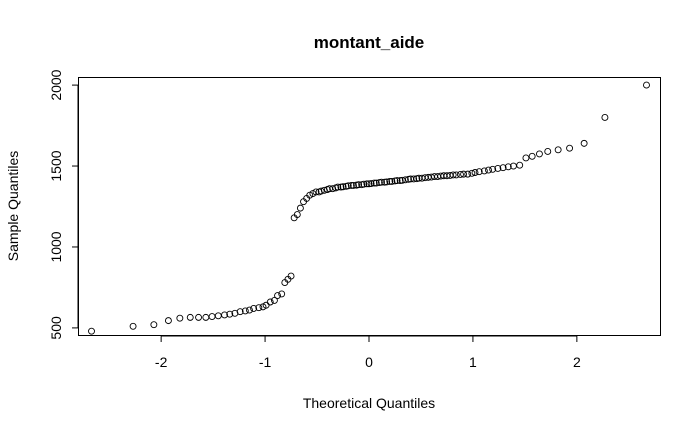 The width and height of the screenshot is (700, 432). I want to click on y-tick-label: 2000, so click(56, 84).